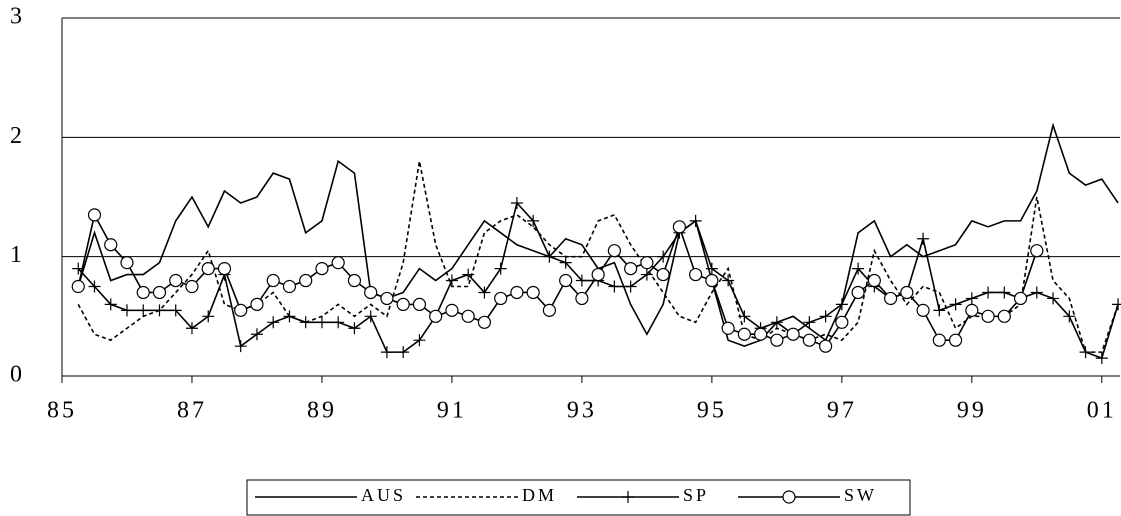  Describe the element at coordinates (712, 411) in the screenshot. I see `x-tick-label: 95` at that location.